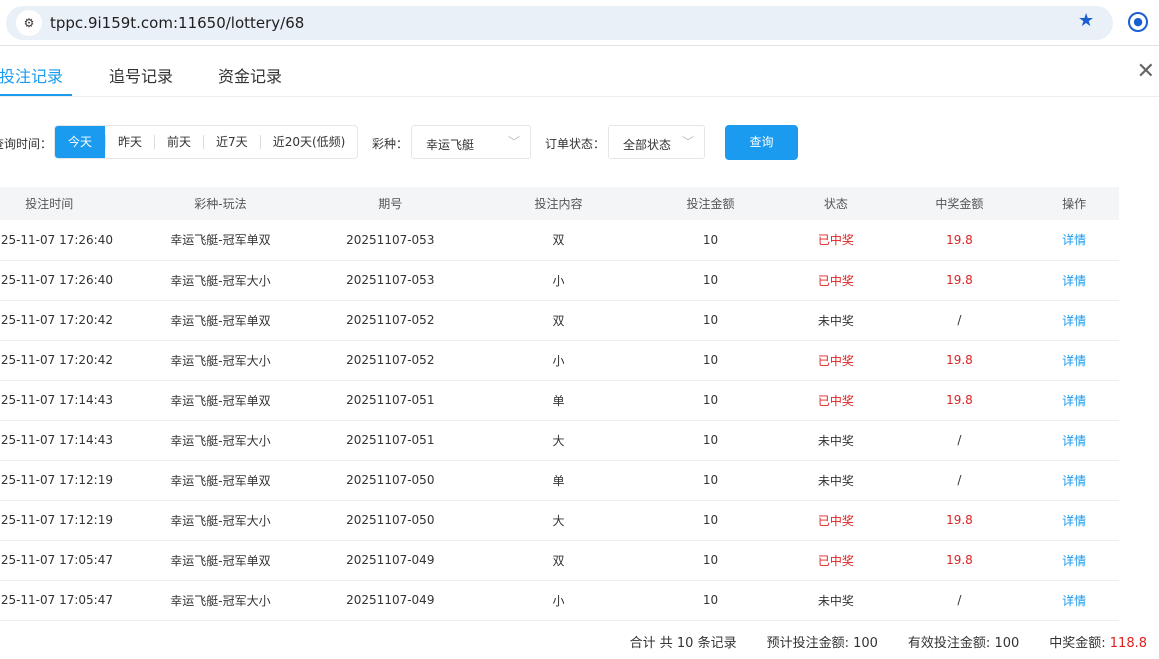 The image size is (1159, 659). What do you see at coordinates (1079, 643) in the screenshot?
I see `win-label: 中奖金额:` at bounding box center [1079, 643].